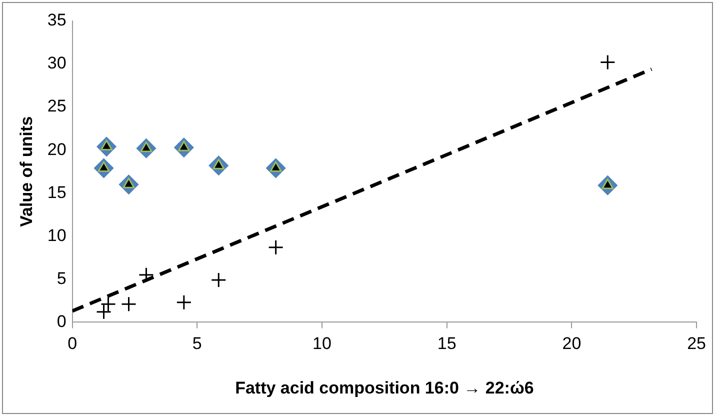  Describe the element at coordinates (56, 192) in the screenshot. I see `y-tick-label: 15` at that location.